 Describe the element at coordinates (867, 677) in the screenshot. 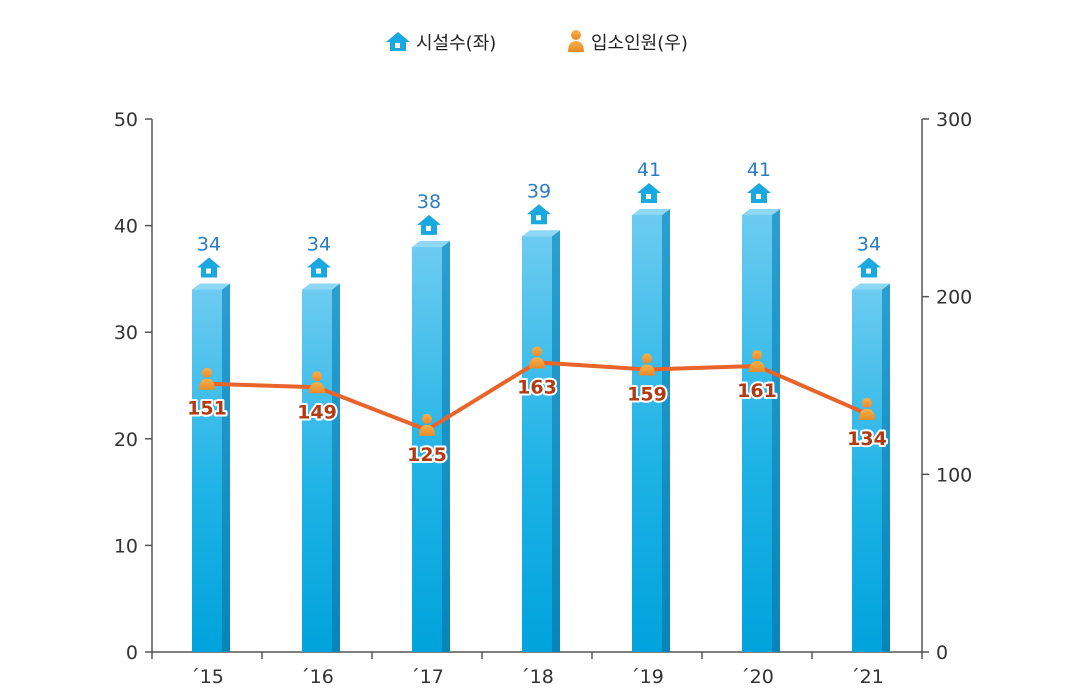

I see `x-tick-label: ´21` at that location.